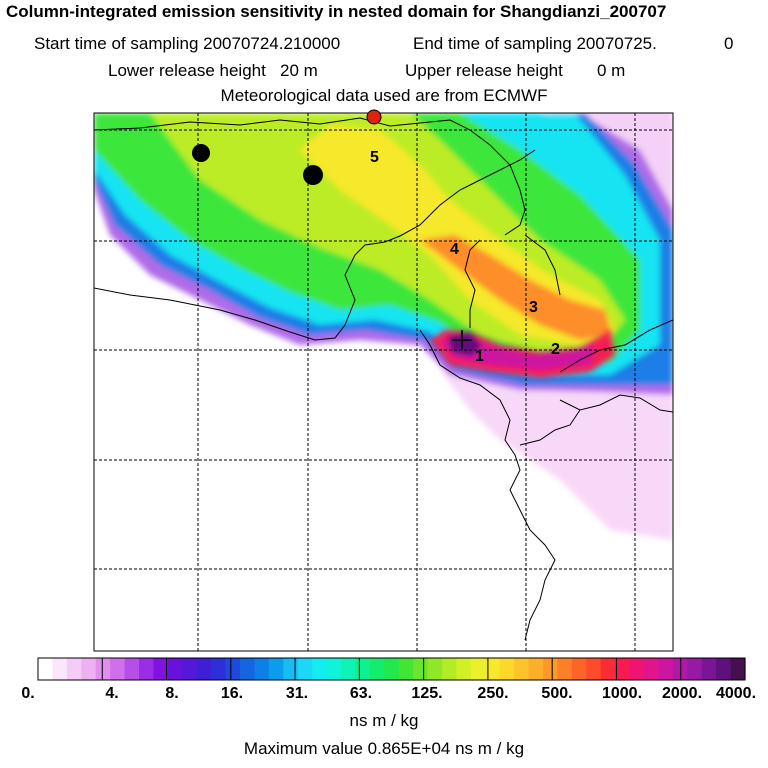 The image size is (768, 768). Describe the element at coordinates (361, 693) in the screenshot. I see `colorbar-tick-label: 63.` at that location.